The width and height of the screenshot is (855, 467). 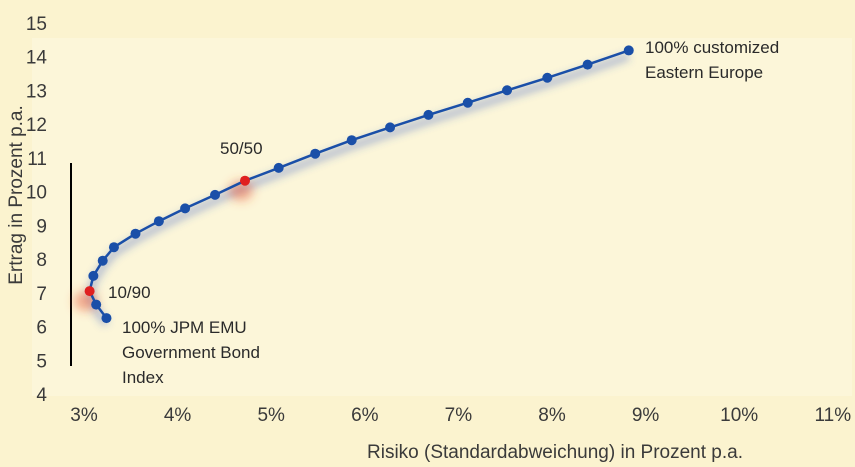 What do you see at coordinates (704, 72) in the screenshot?
I see `annotation-eastern-europe-line2: Eastern Europe` at bounding box center [704, 72].